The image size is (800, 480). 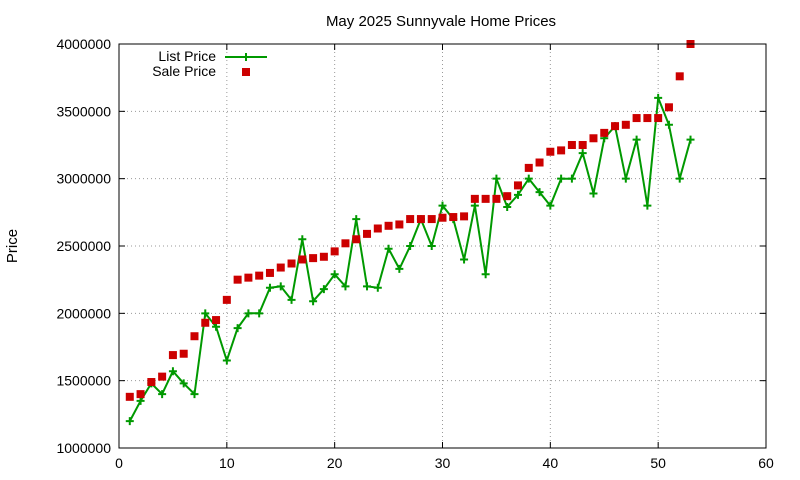 I want to click on y-tick-label: 1500000, so click(x=83, y=381).